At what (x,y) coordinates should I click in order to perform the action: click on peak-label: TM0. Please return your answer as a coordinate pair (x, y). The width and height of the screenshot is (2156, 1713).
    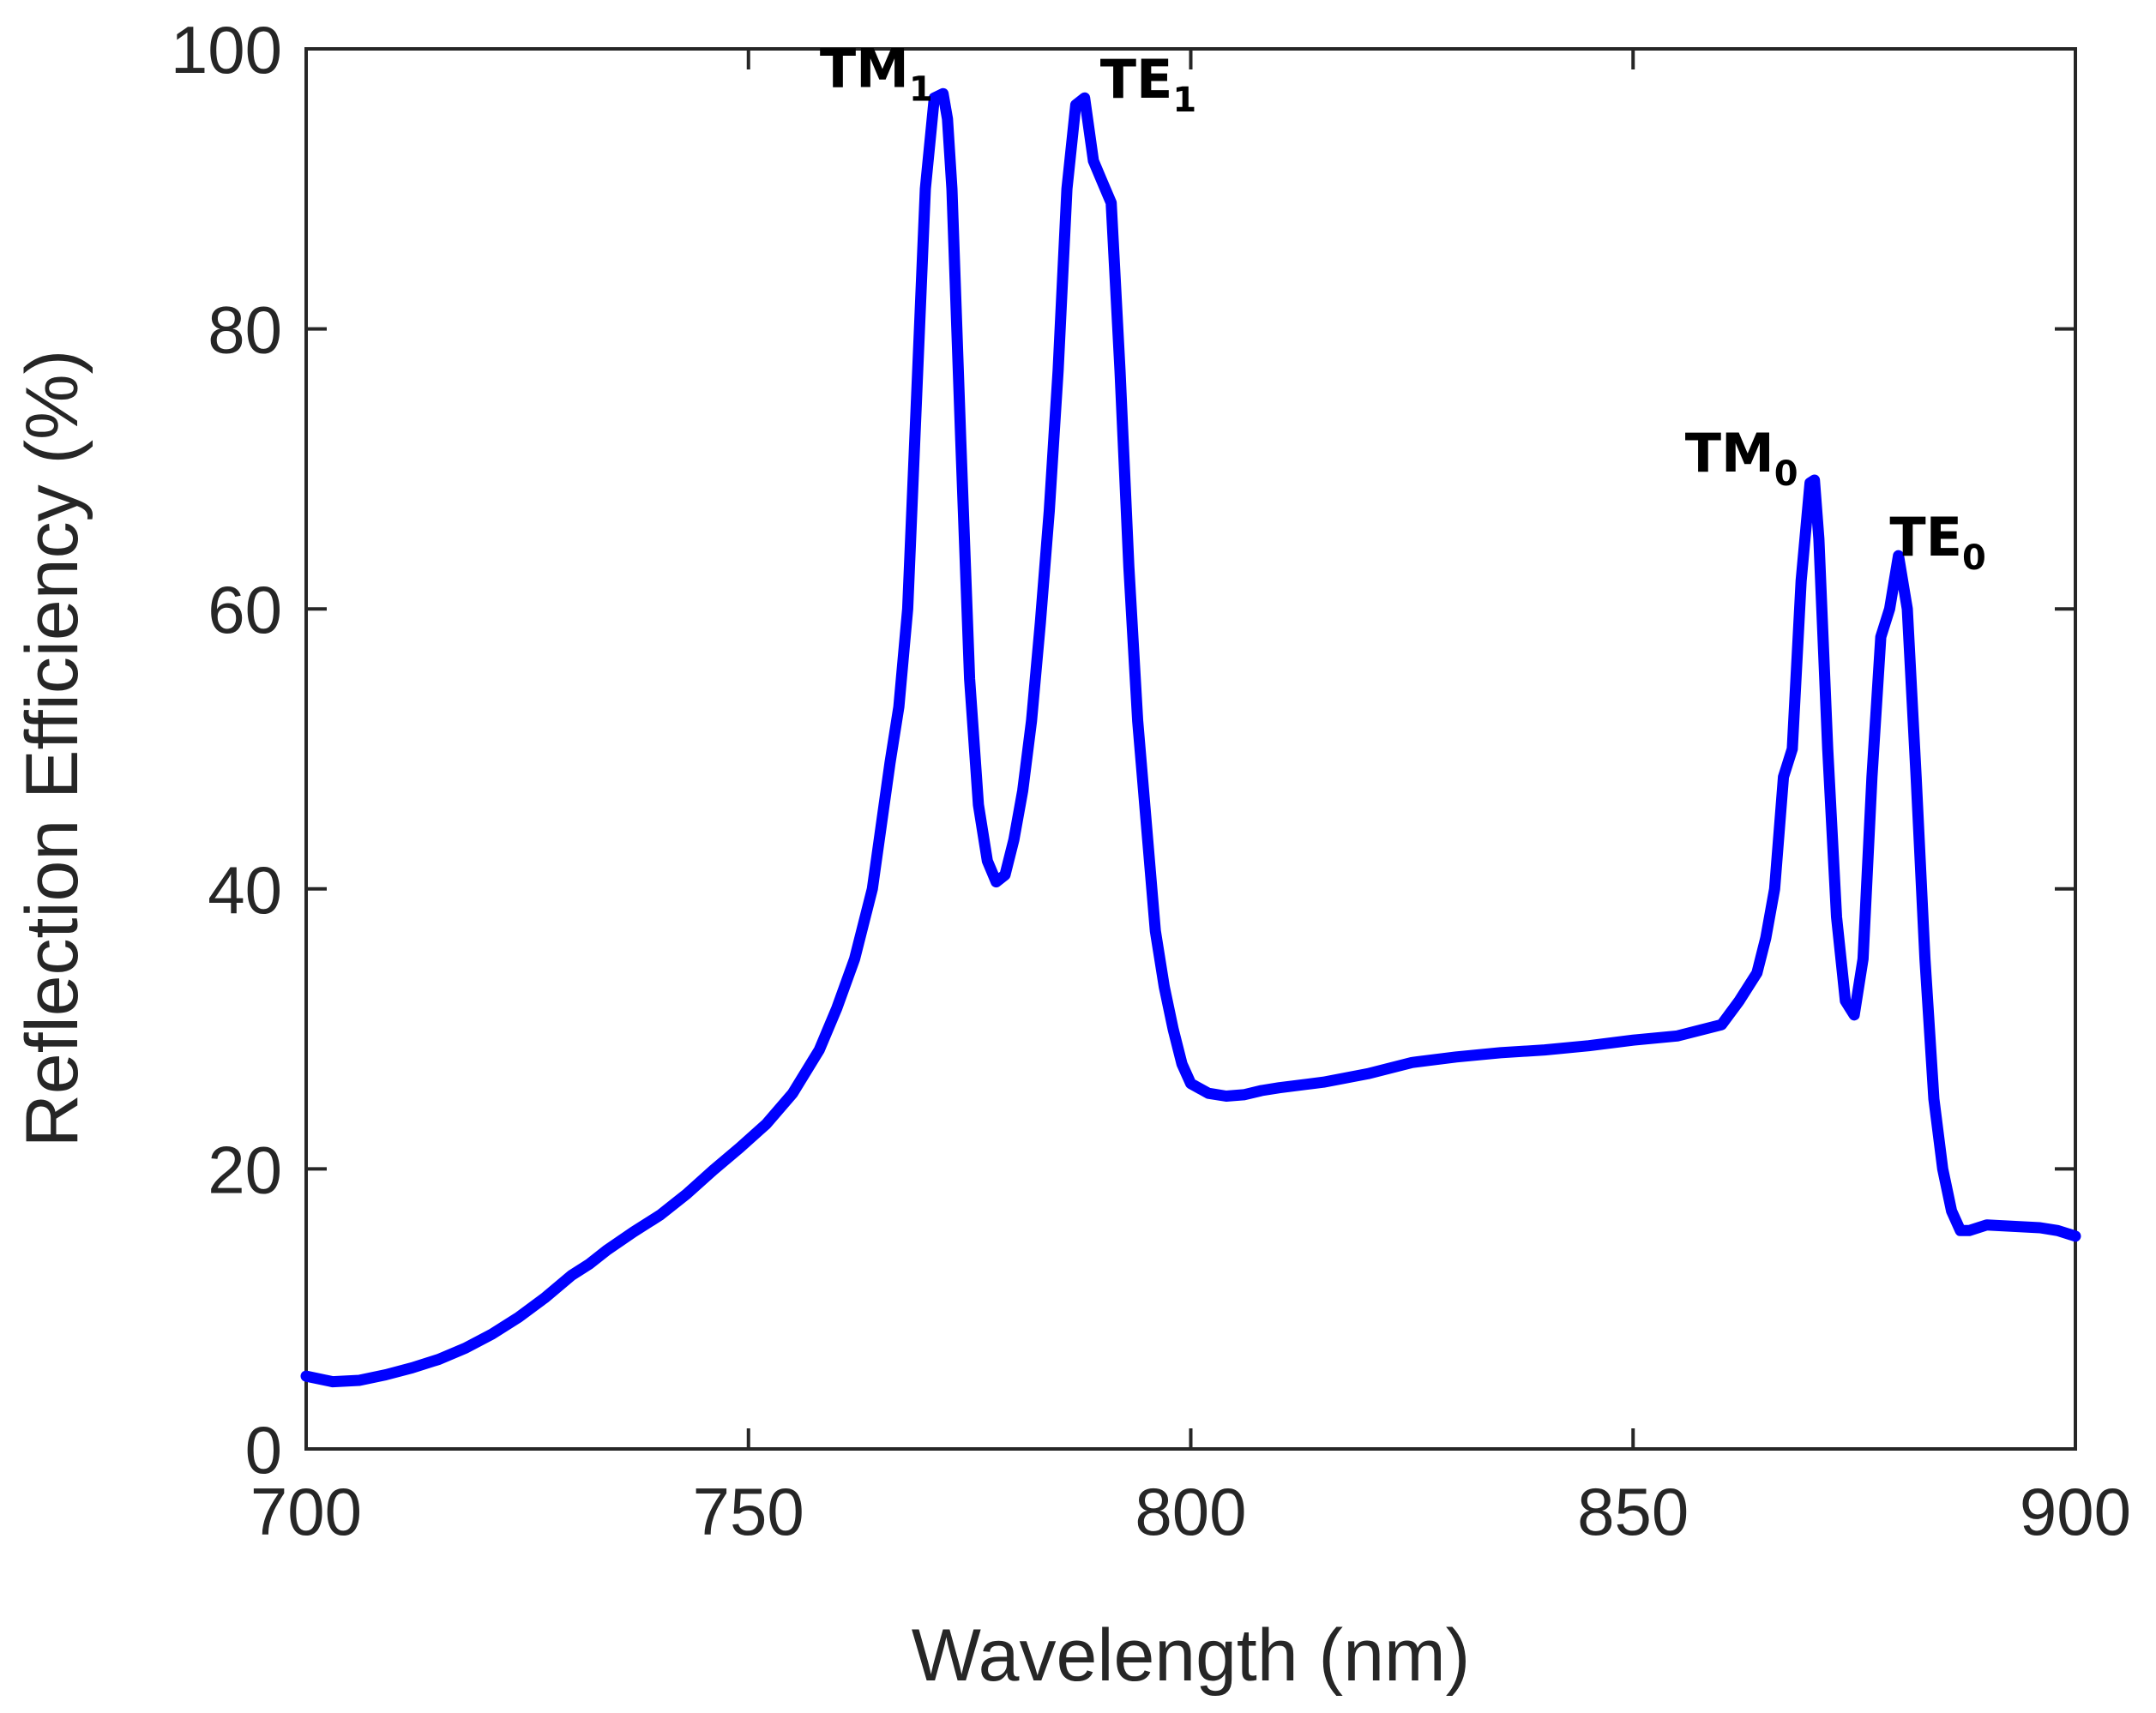
    Looking at the image, I should click on (1741, 458).